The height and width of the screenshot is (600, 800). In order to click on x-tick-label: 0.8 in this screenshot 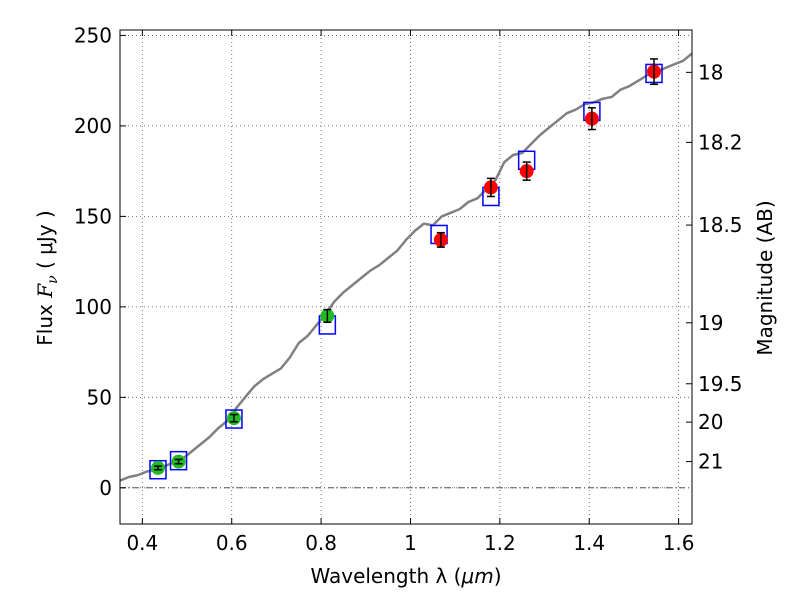, I will do `click(321, 543)`.